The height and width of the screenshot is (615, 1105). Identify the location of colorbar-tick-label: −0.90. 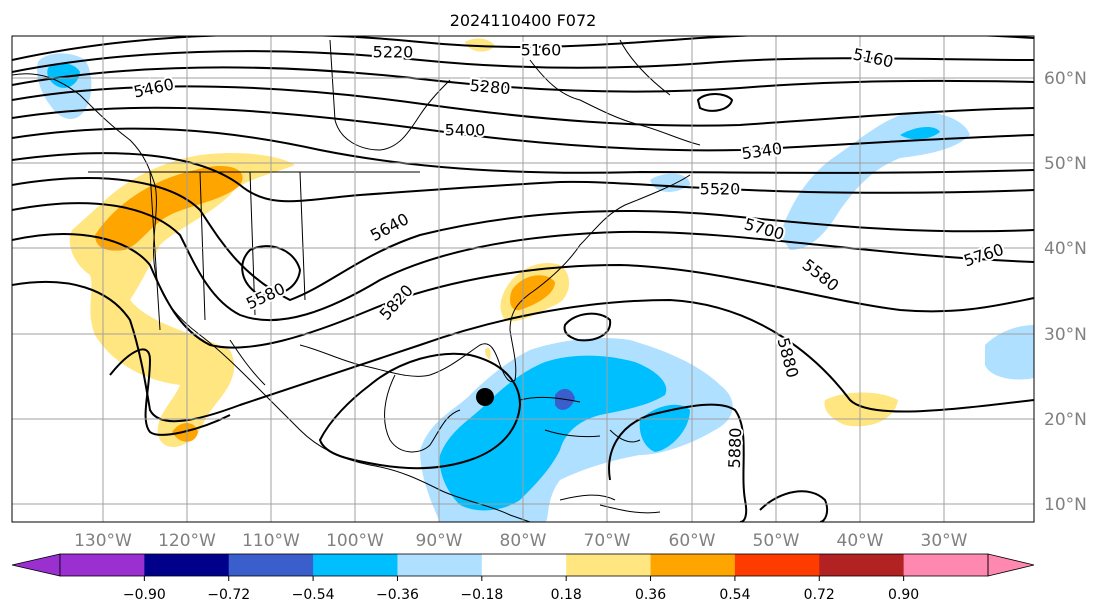
(144, 595).